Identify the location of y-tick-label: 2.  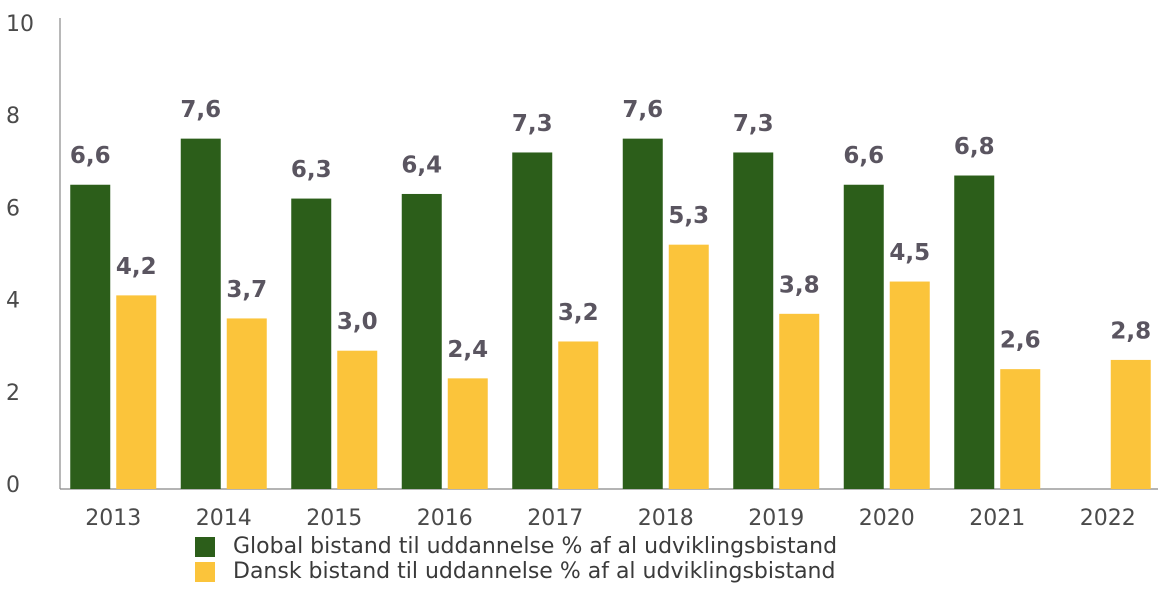
(13, 393).